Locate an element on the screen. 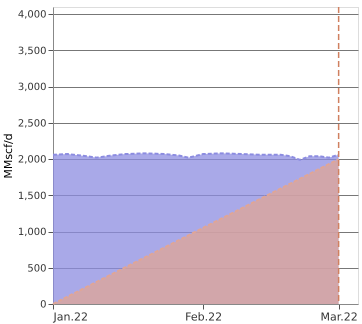 The image size is (362, 324). y-axis-title: MMscf/d is located at coordinates (8, 156).